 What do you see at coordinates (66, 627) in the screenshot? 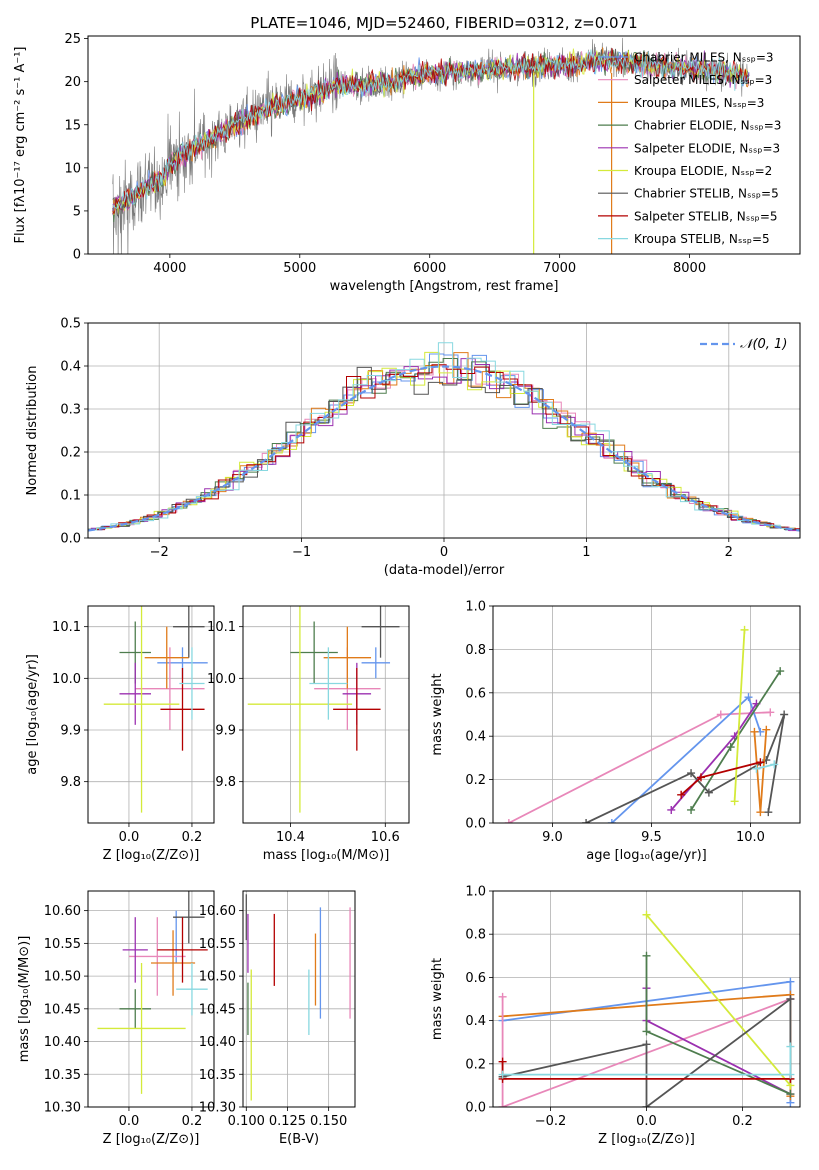
I see `y-tick-label: 10.1` at bounding box center [66, 627].